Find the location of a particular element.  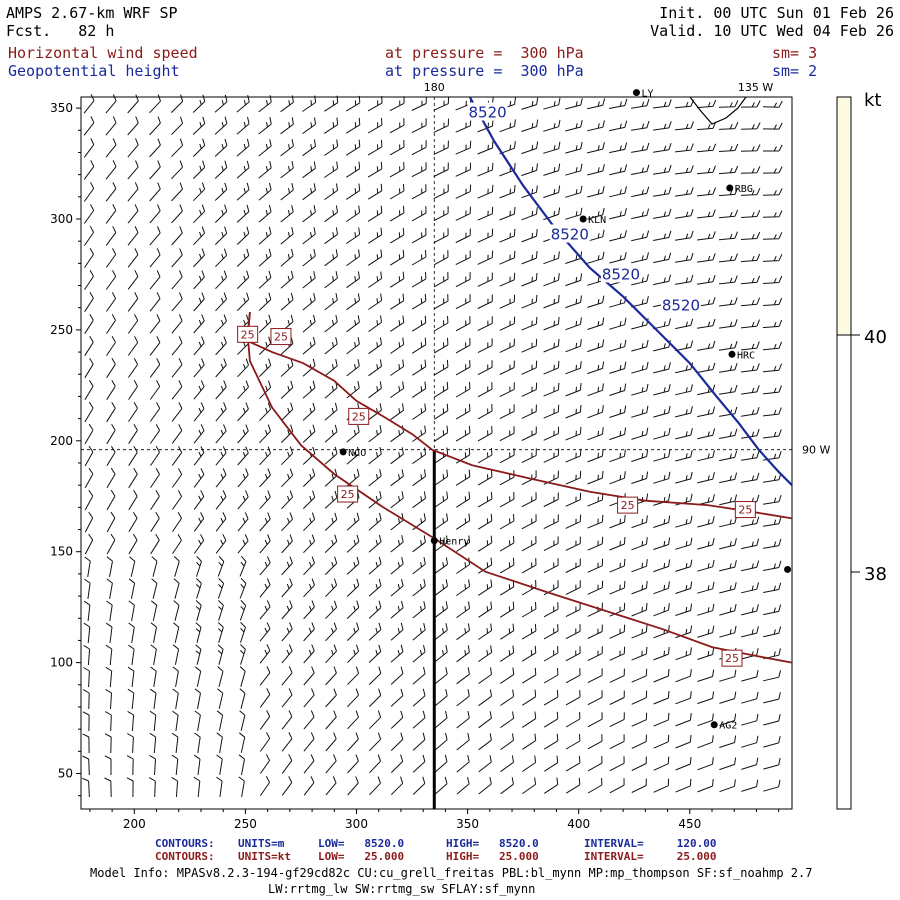

contours-units-height: UNITS=m is located at coordinates (261, 843).